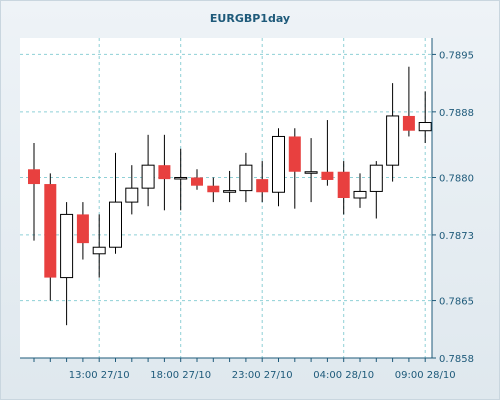 This screenshot has height=400, width=500. What do you see at coordinates (456, 55) in the screenshot?
I see `y-tick-label: 0.7895` at bounding box center [456, 55].